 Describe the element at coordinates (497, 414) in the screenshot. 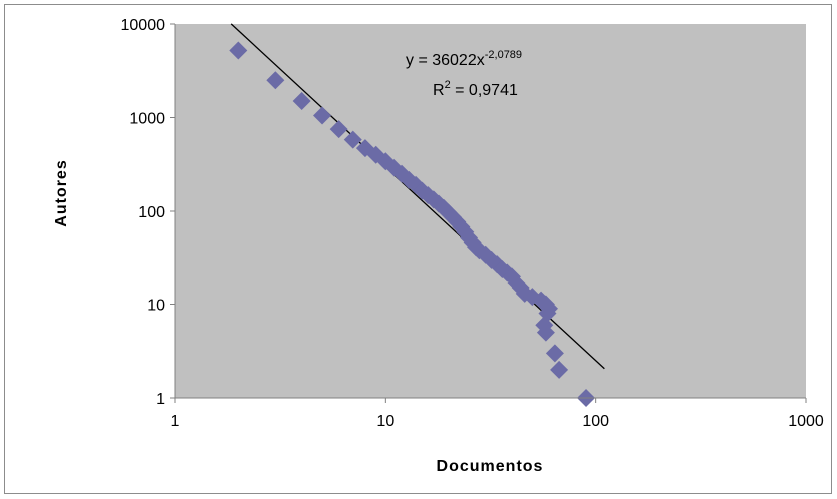

I see `x-tick-labels: 1 10 100 1000` at that location.